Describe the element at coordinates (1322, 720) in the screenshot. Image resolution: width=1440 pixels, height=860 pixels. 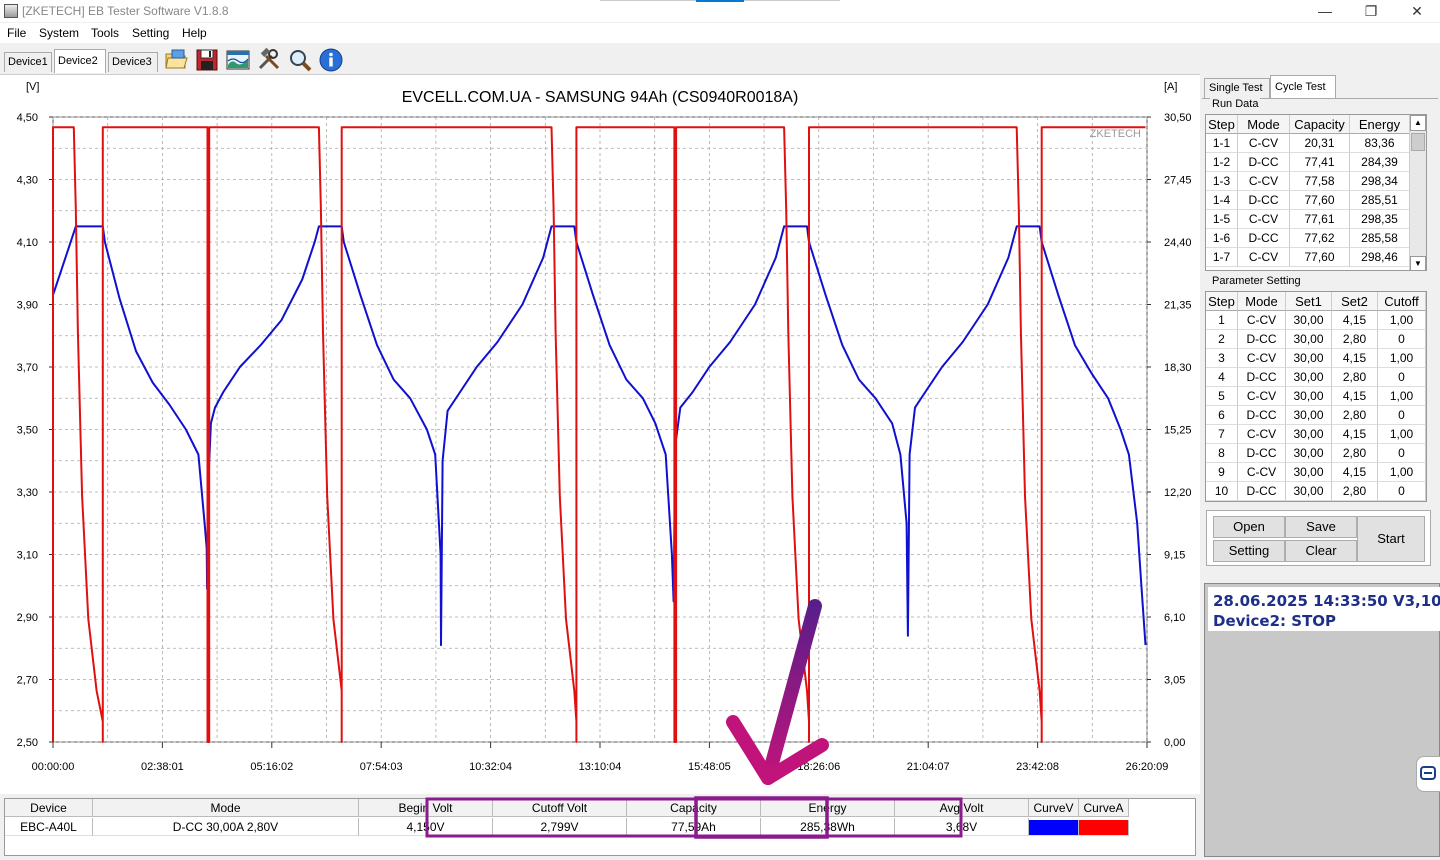
I see `status-panel: 28.06.2025 14:33:50 V3,10 Device2: STOP` at that location.